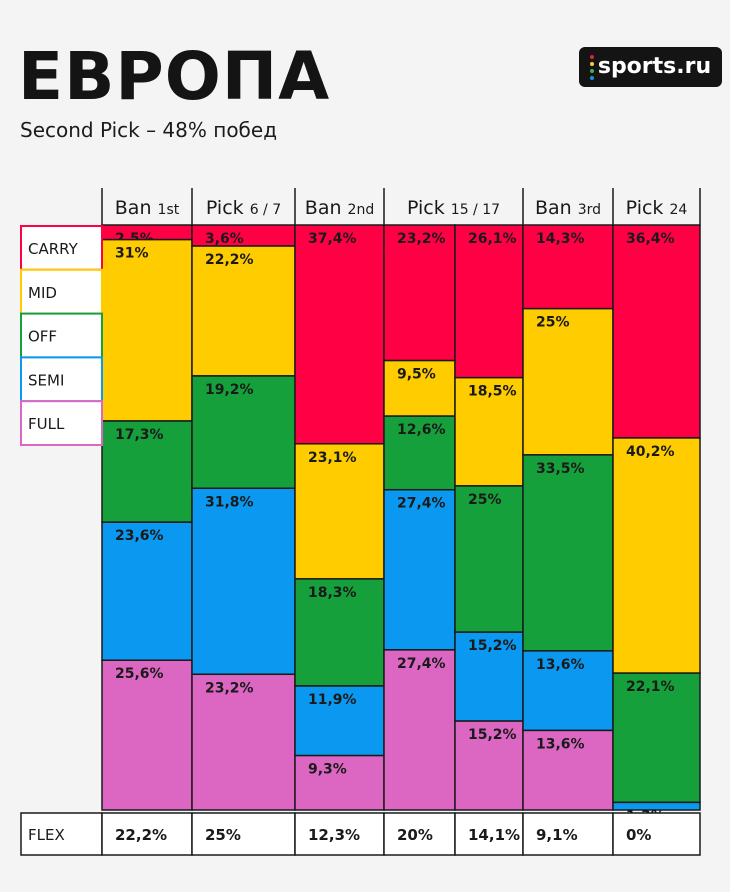  I want to click on flex-value: 0%, so click(638, 835).